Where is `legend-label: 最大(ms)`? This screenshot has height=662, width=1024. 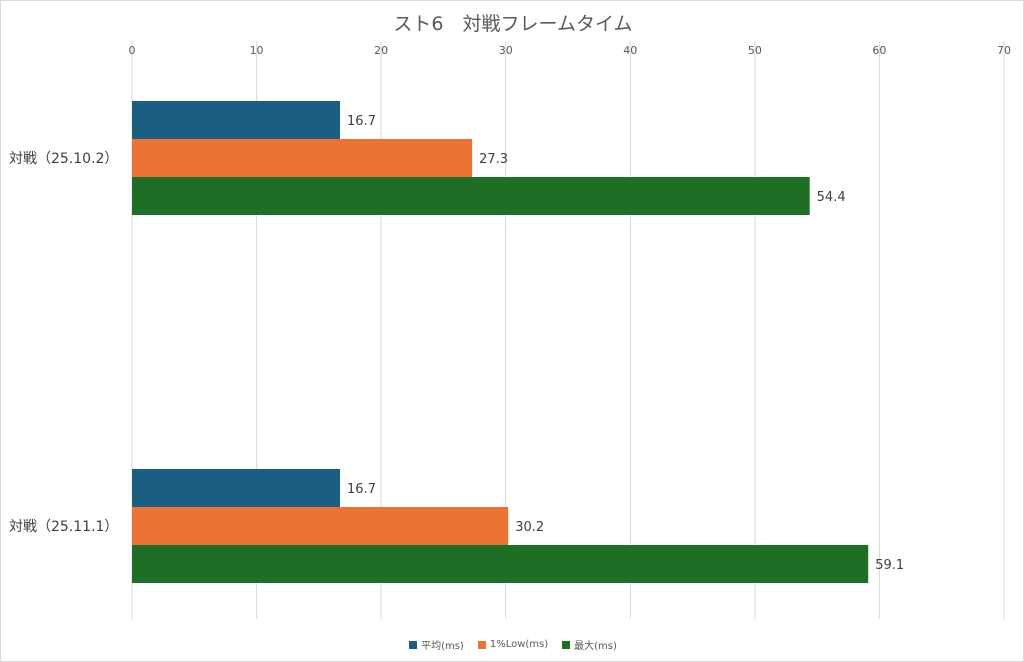 legend-label: 最大(ms) is located at coordinates (595, 646).